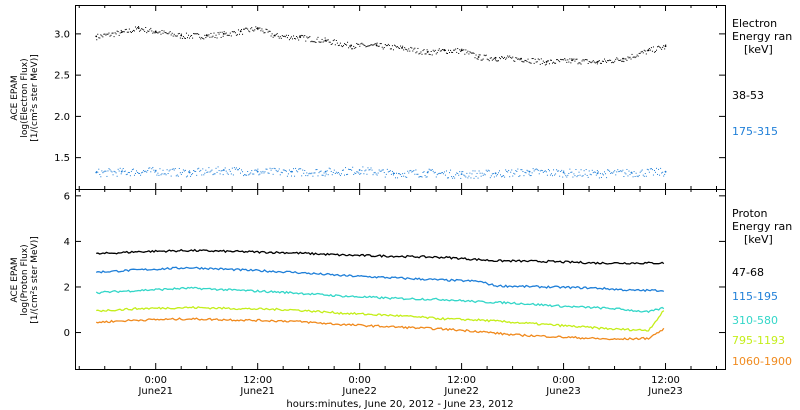 The image size is (800, 410). I want to click on x-tick-date-label: June23, so click(665, 391).